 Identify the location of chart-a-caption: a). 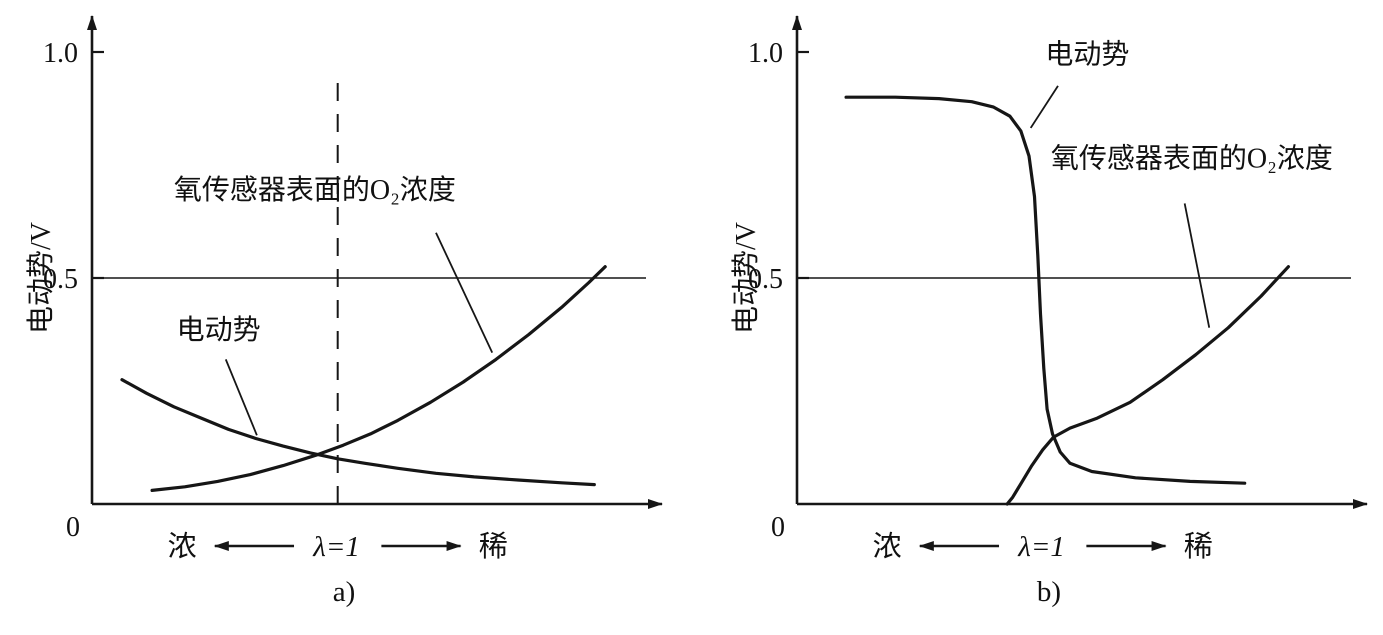
(344, 592).